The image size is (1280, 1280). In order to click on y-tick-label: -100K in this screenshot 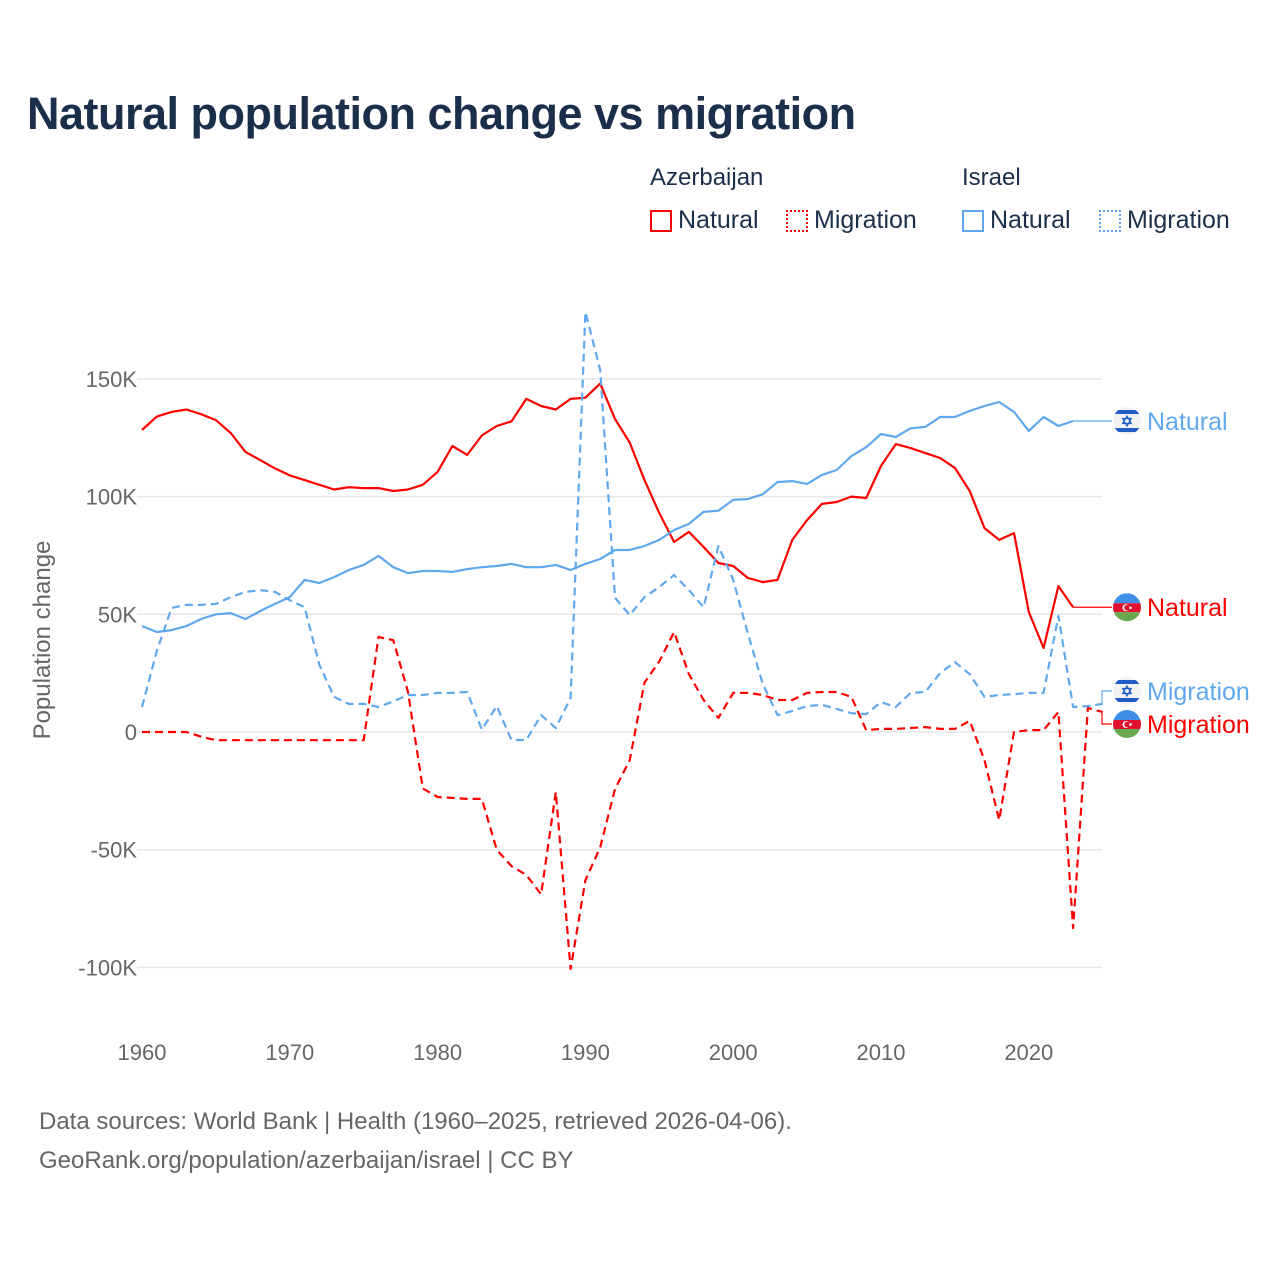, I will do `click(107, 967)`.